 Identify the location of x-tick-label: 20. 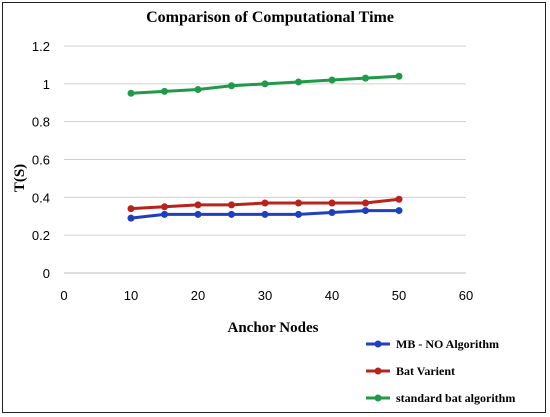
(198, 295).